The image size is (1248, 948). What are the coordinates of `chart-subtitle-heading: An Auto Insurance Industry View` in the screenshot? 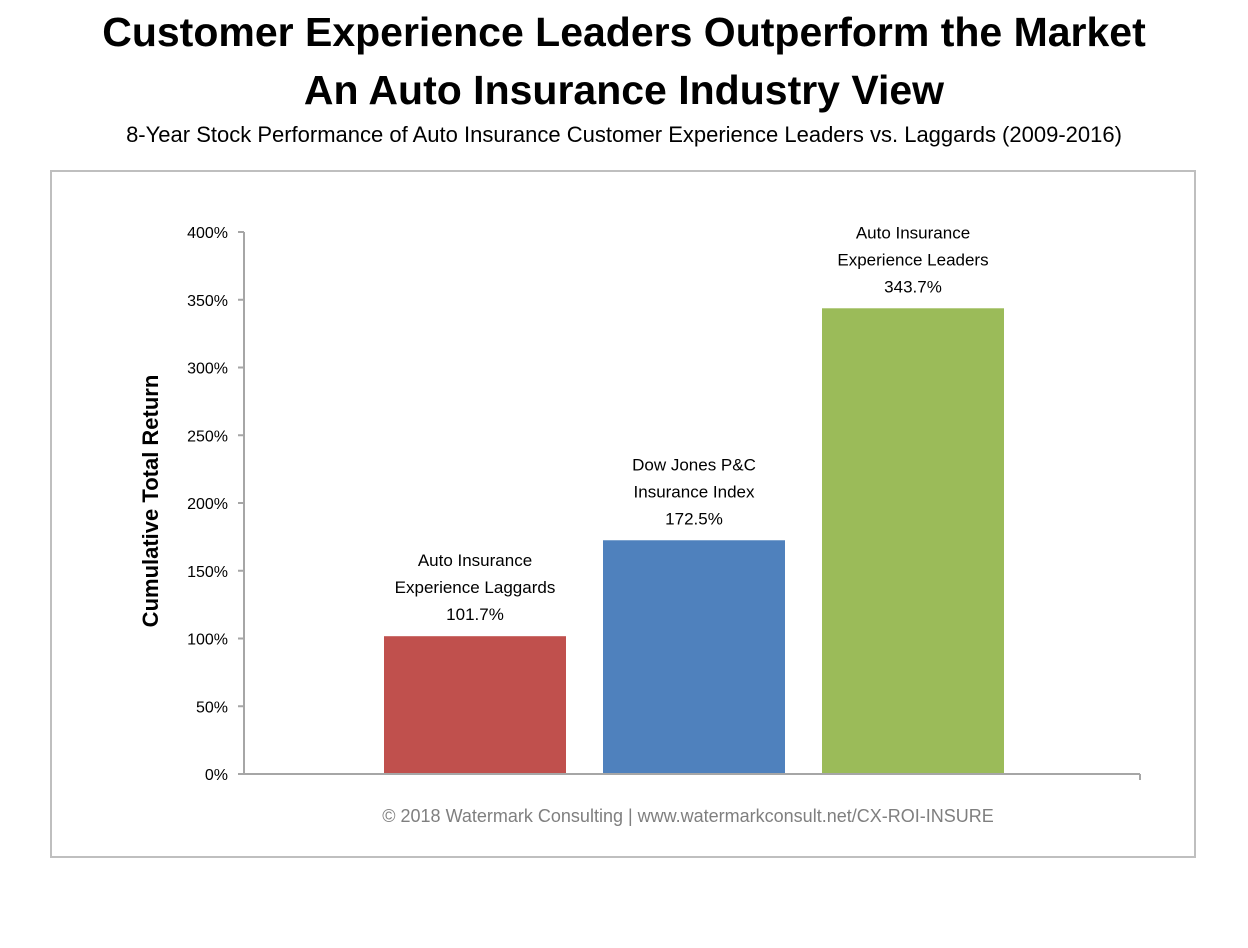 It's located at (624, 90).